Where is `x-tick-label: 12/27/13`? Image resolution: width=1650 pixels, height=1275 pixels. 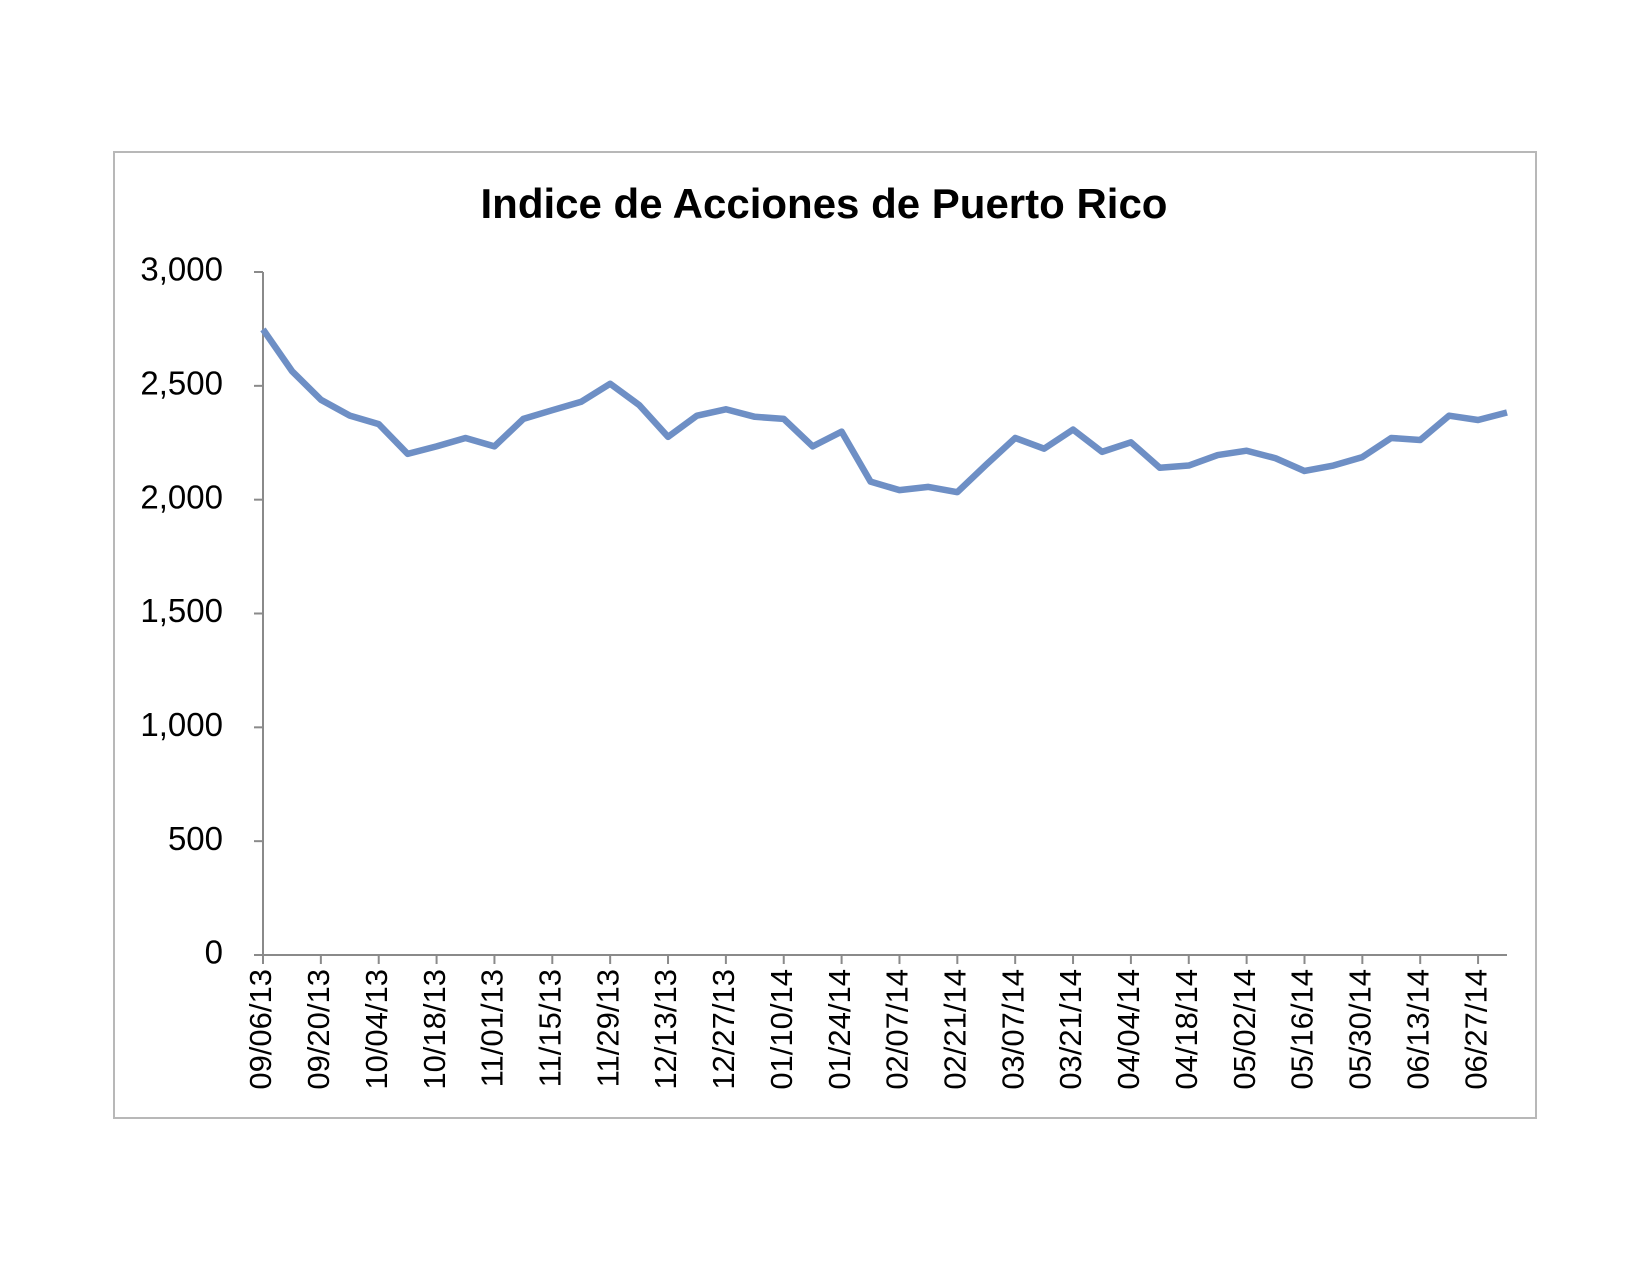
x-tick-label: 12/27/13 is located at coordinates (723, 1029).